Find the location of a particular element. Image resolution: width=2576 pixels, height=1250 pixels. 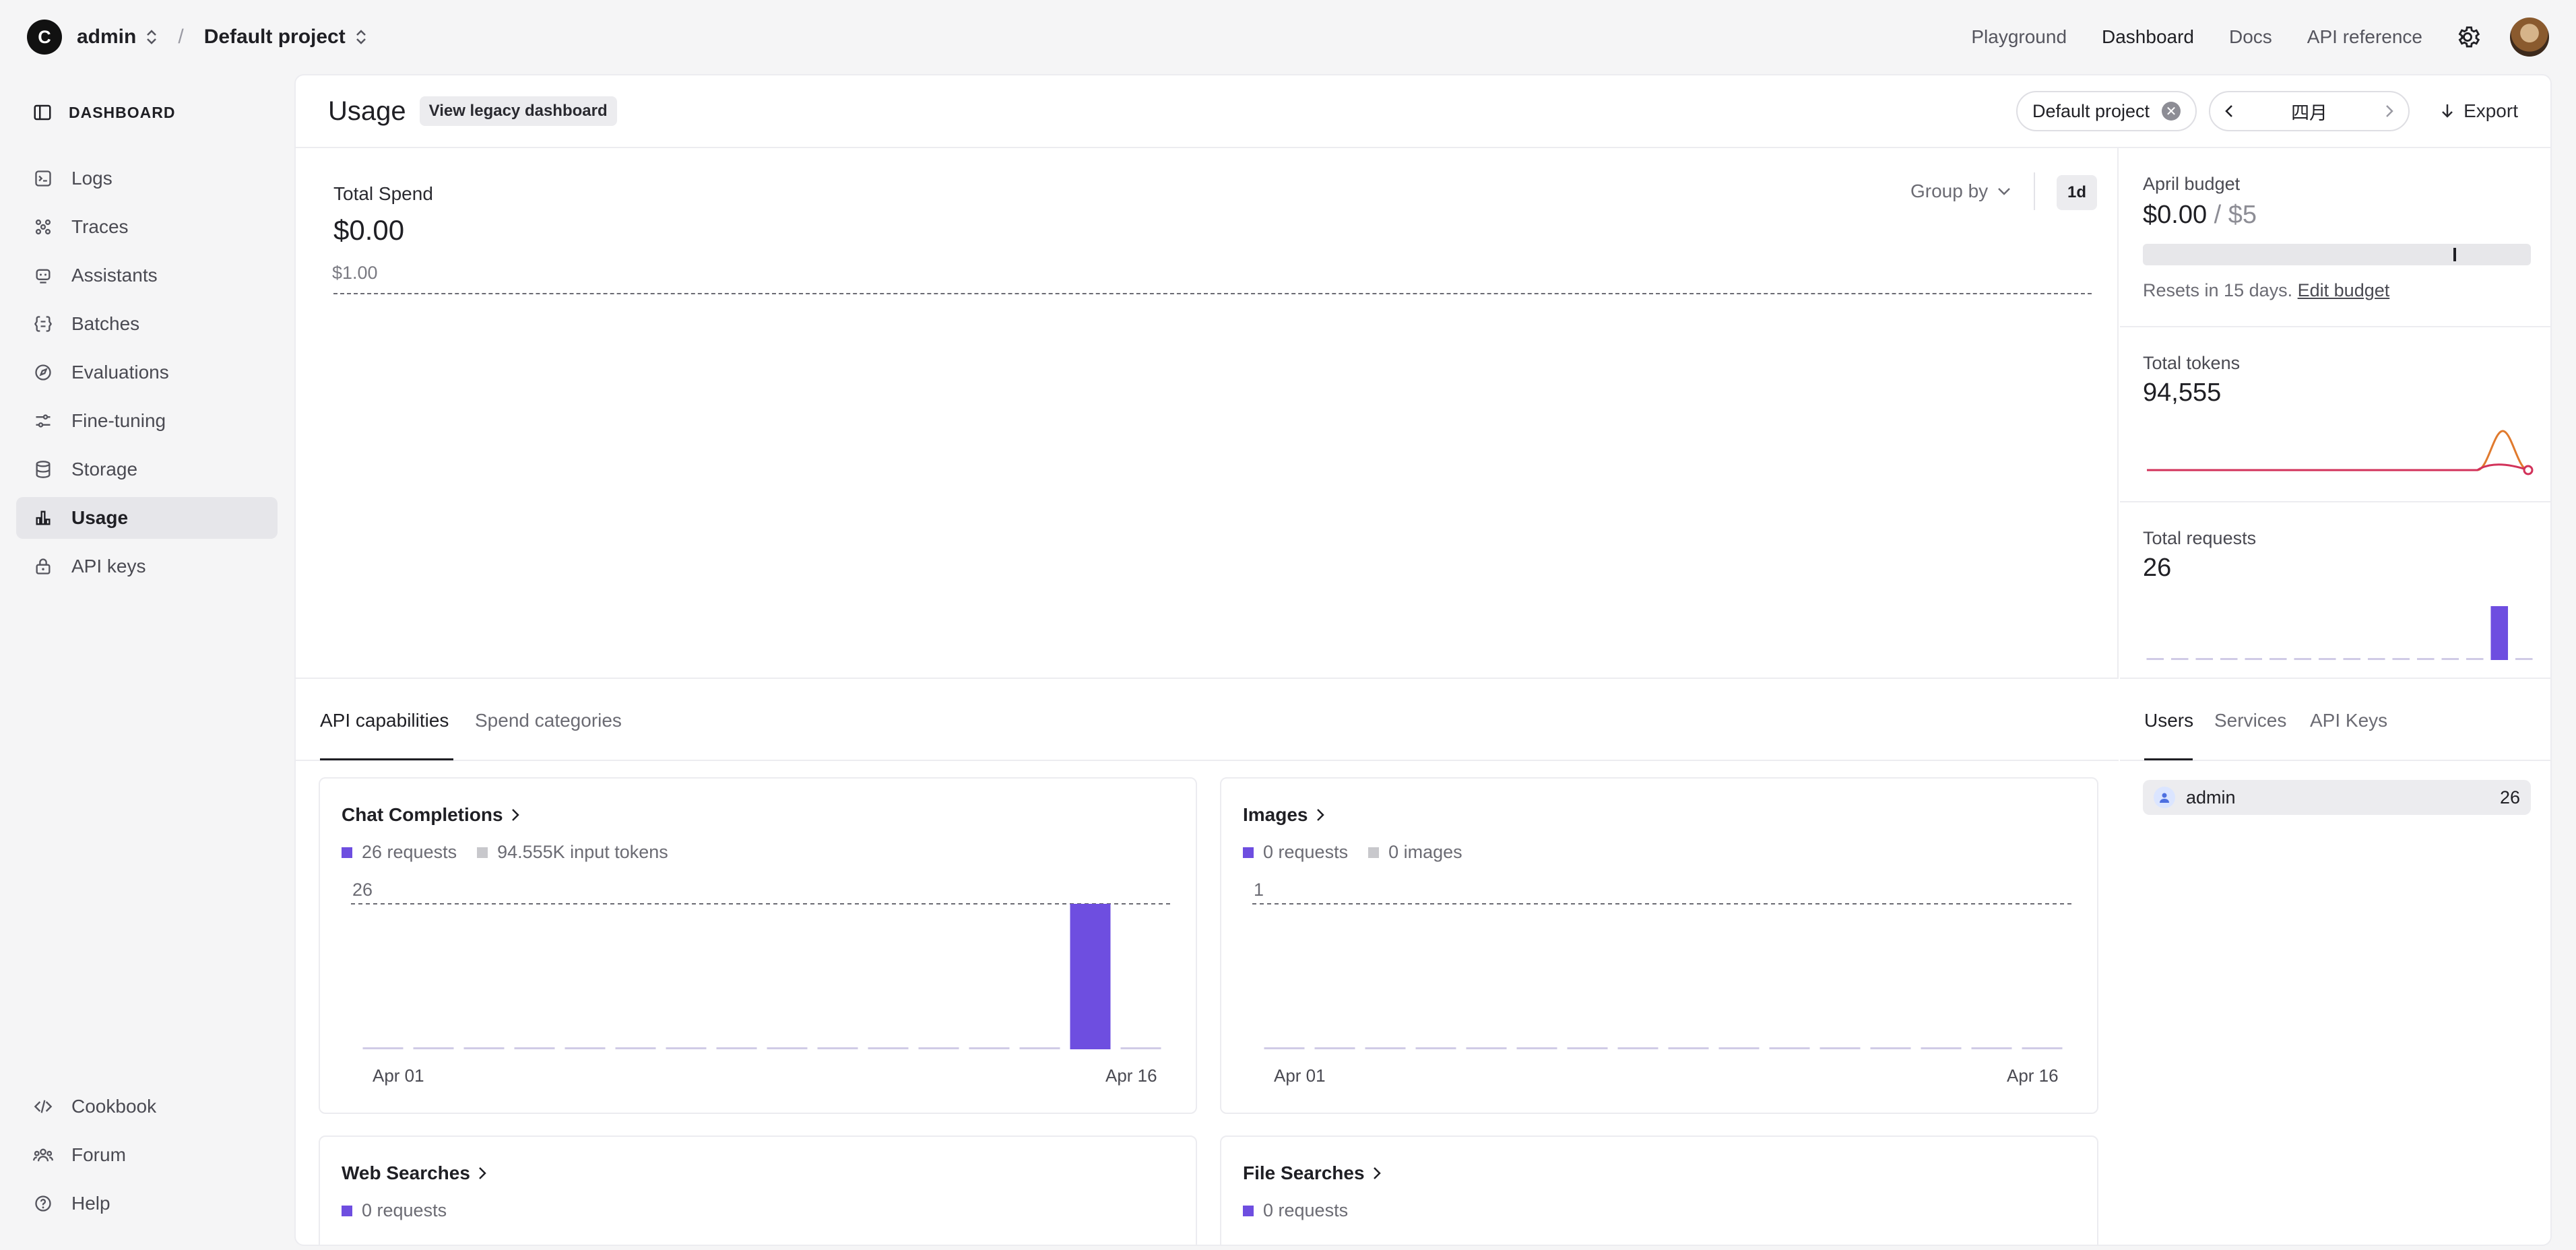

sidebar-item-usage: Usage is located at coordinates (147, 518).